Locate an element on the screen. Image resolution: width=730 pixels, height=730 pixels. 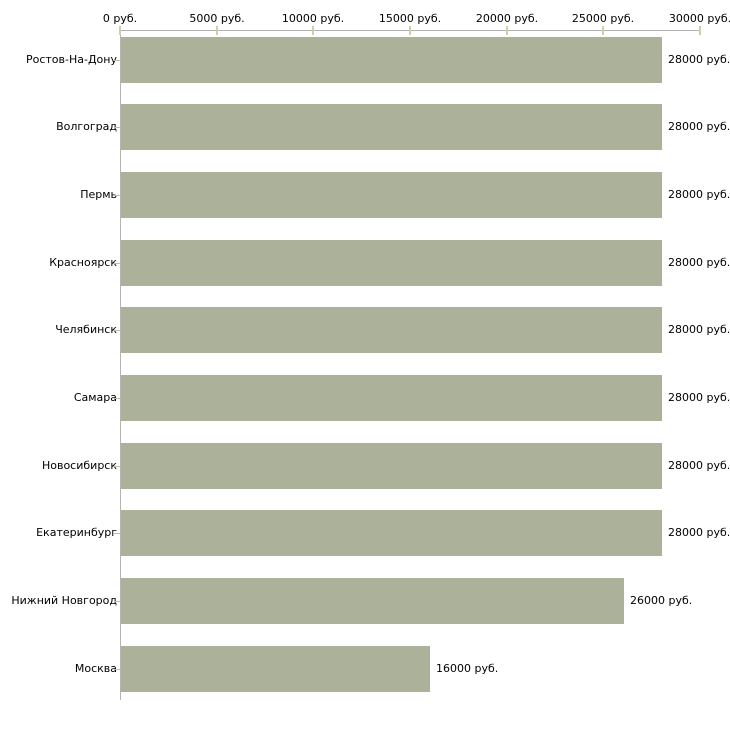
y-axis-line is located at coordinates (120, 365).